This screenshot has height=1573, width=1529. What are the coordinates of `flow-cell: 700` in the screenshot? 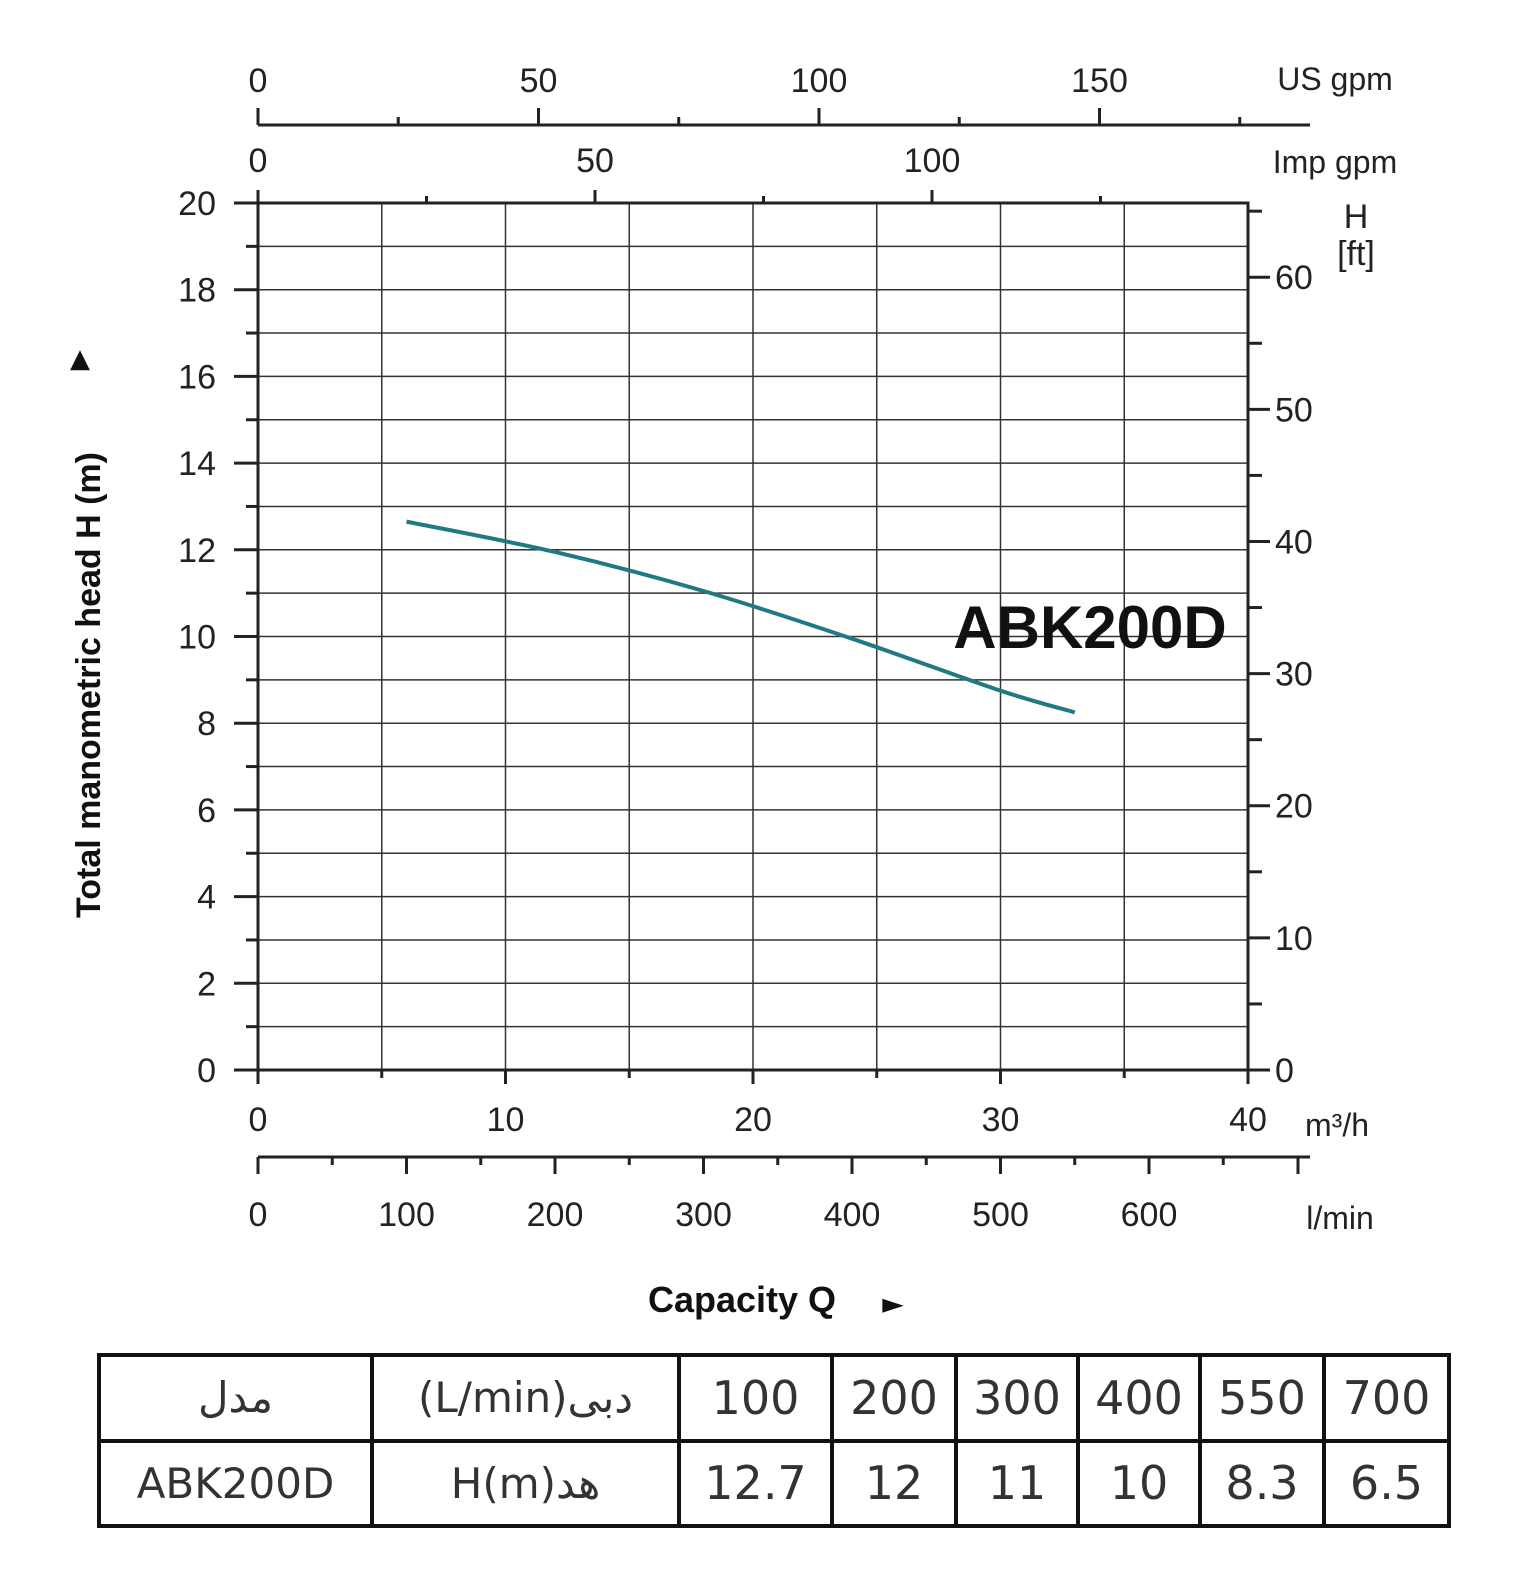 It's located at (1386, 1398).